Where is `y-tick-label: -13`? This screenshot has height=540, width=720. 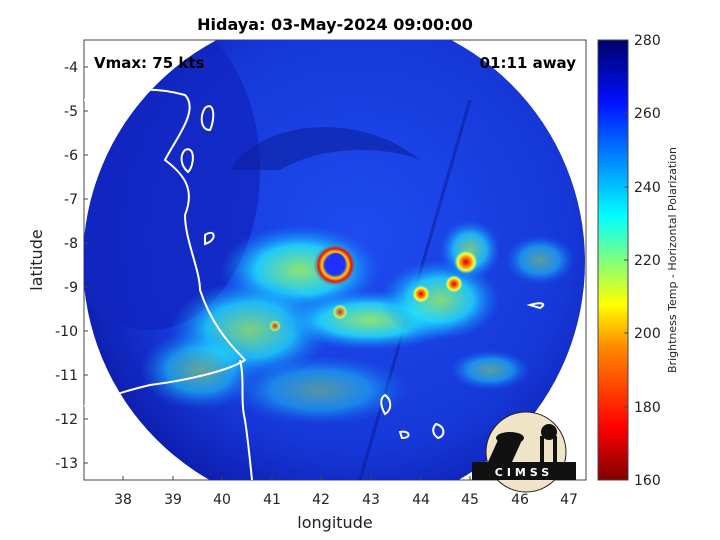
y-tick-label: -13 is located at coordinates (66, 464).